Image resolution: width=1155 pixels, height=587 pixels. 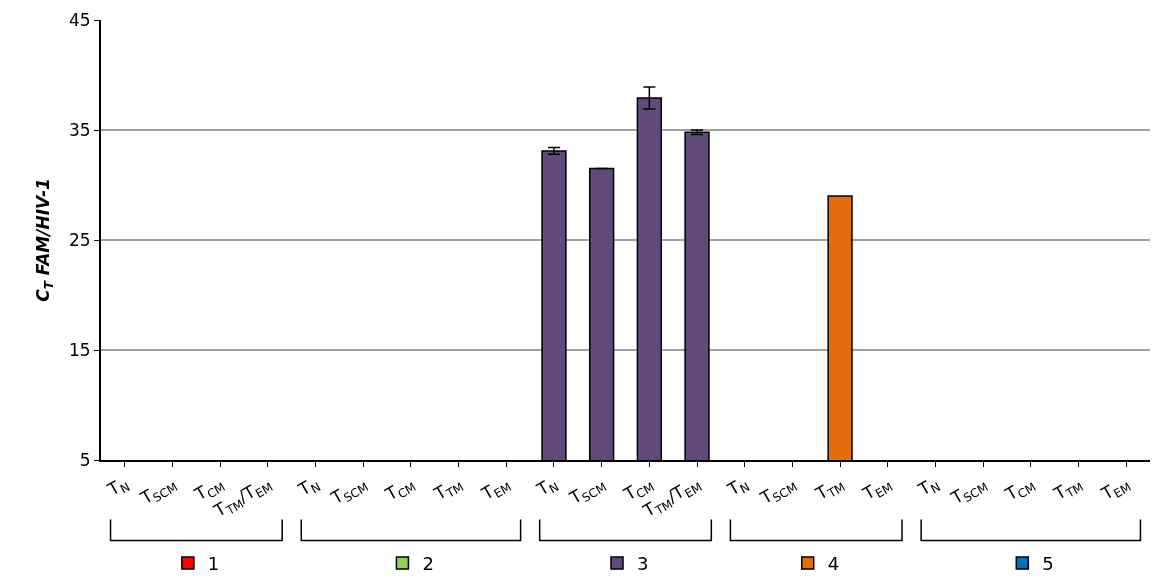 I want to click on y-tick-label: 25, so click(x=79, y=239).